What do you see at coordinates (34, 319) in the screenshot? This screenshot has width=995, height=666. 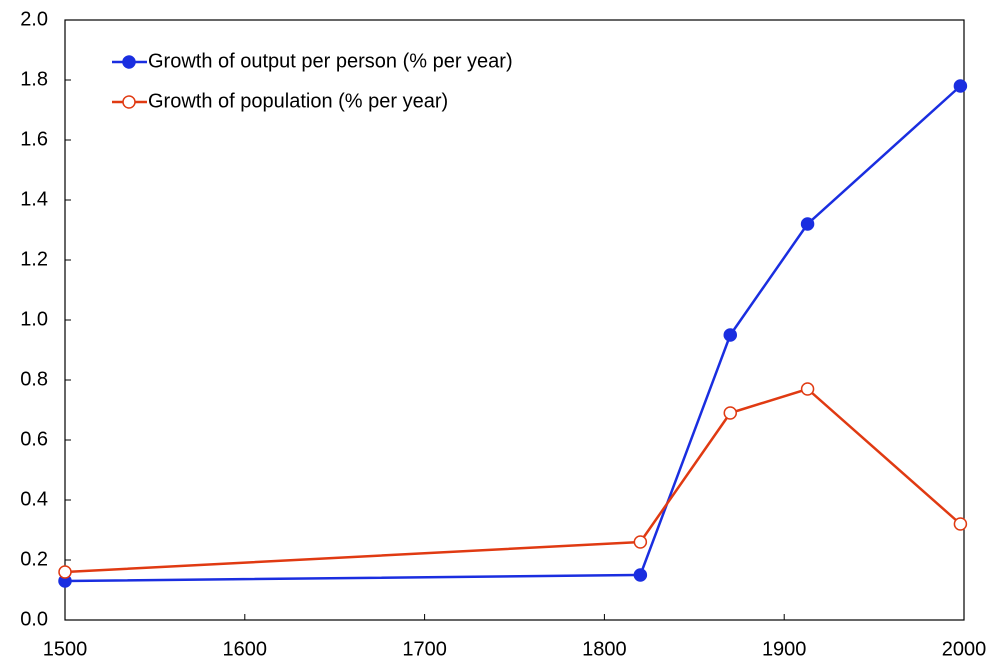 I see `y-tick-label: 1.0` at bounding box center [34, 319].